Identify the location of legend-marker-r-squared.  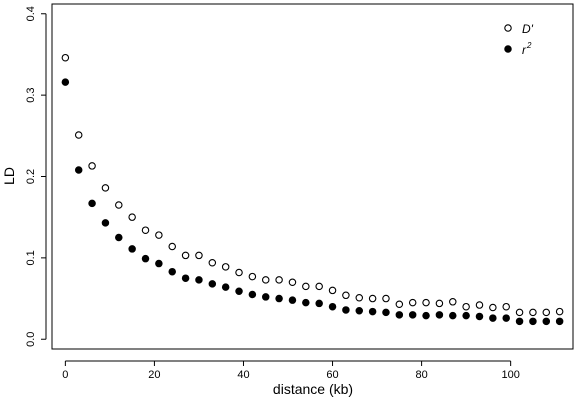
(508, 49).